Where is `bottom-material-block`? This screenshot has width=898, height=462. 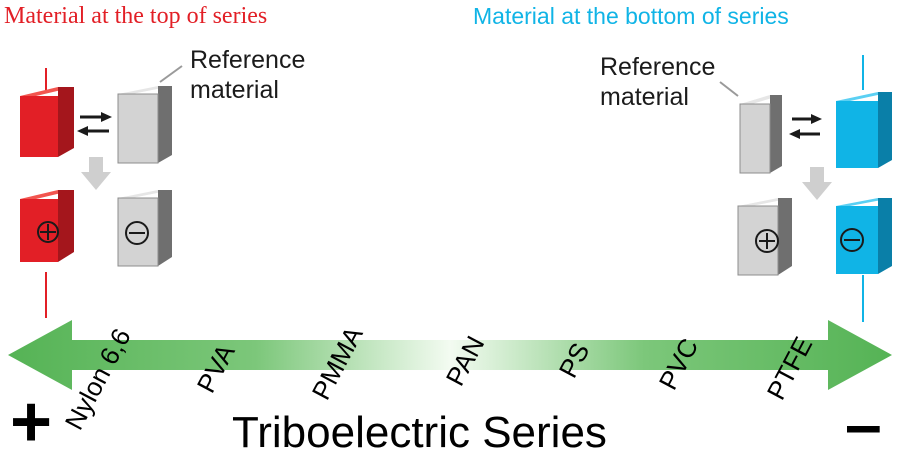 bottom-material-block is located at coordinates (864, 130).